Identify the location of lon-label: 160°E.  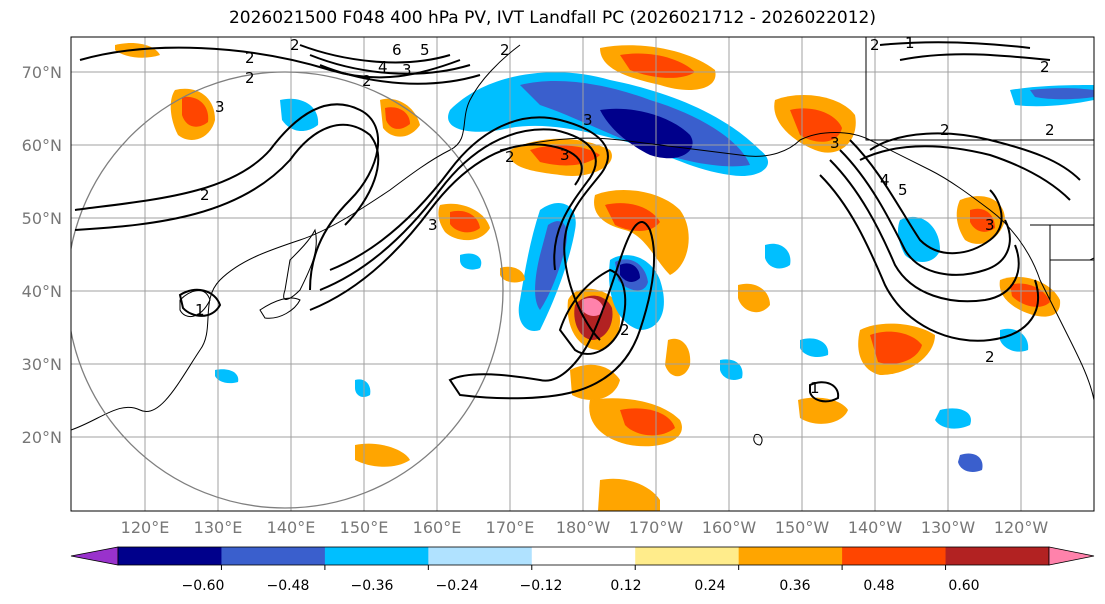
(437, 527).